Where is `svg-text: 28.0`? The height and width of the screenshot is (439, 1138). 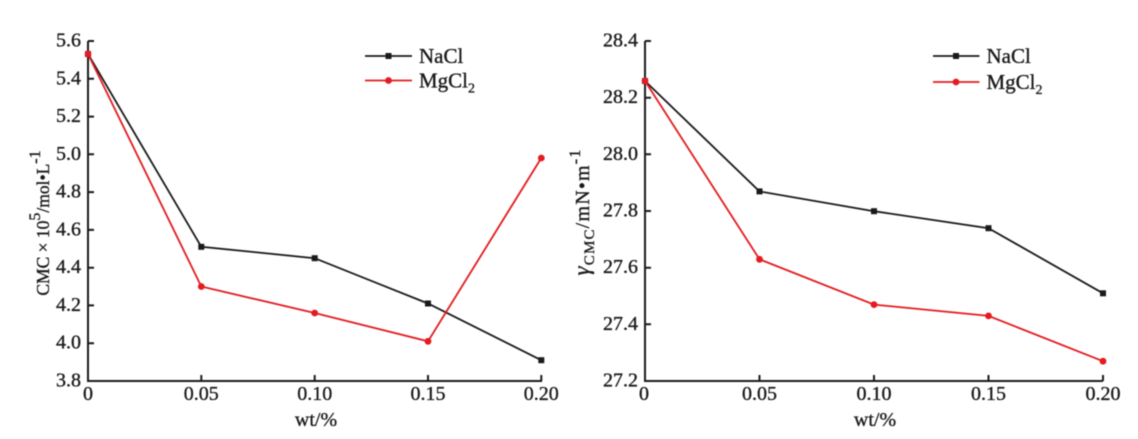 svg-text: 28.0 is located at coordinates (620, 154).